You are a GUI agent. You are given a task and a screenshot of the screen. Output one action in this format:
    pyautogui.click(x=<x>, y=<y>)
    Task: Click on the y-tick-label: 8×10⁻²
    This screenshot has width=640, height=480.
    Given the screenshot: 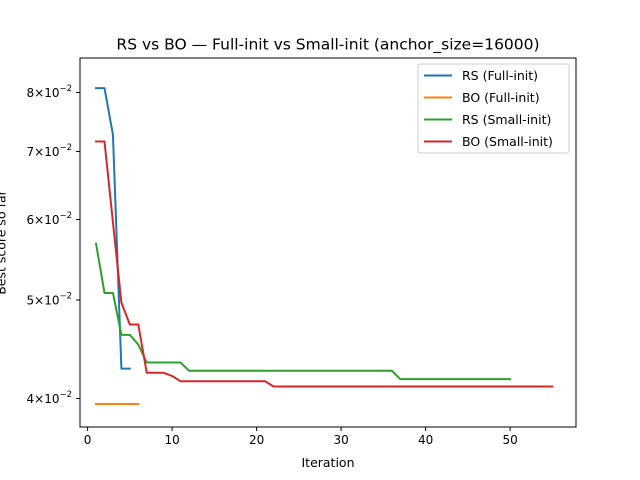 What is the action you would take?
    pyautogui.click(x=49, y=92)
    